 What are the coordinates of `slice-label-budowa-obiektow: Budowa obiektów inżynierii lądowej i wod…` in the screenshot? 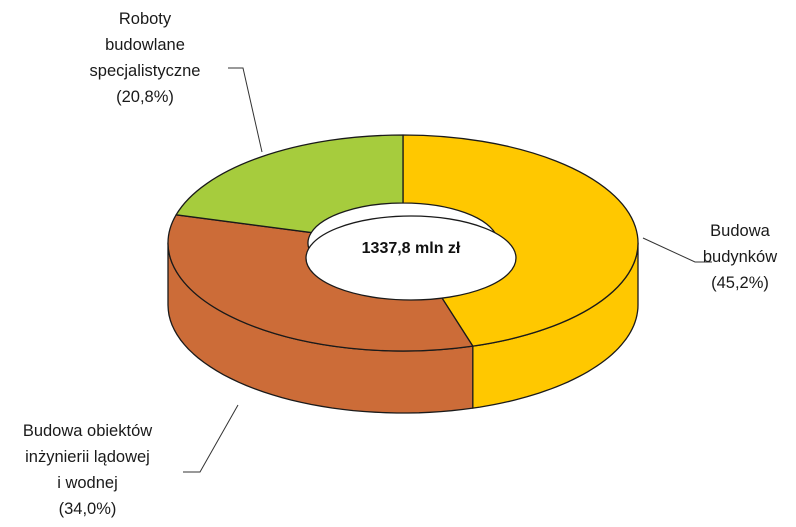 It's located at (87, 470).